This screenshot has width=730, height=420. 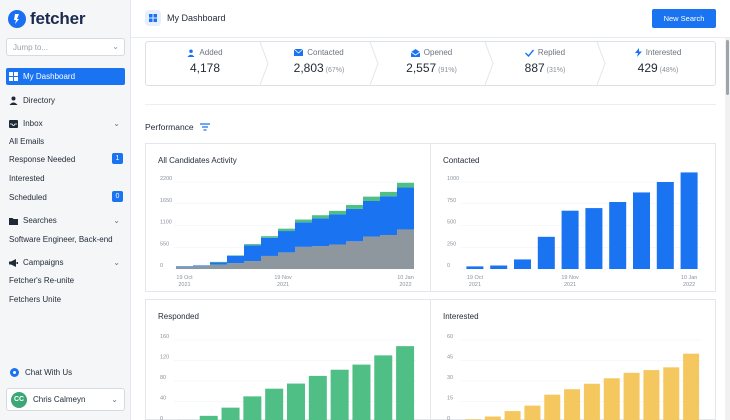 What do you see at coordinates (689, 278) in the screenshot?
I see `x-tick-label: 10 Jan` at bounding box center [689, 278].